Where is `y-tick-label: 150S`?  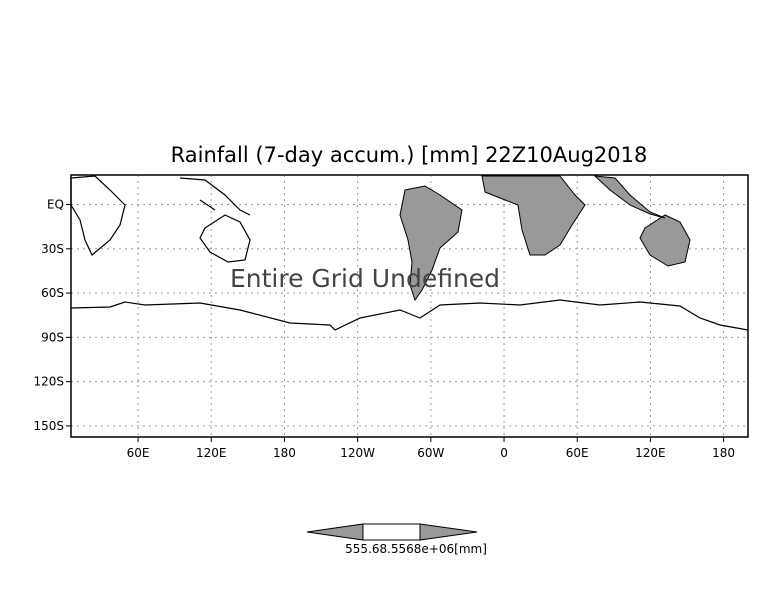
y-tick-label: 150S is located at coordinates (48, 426).